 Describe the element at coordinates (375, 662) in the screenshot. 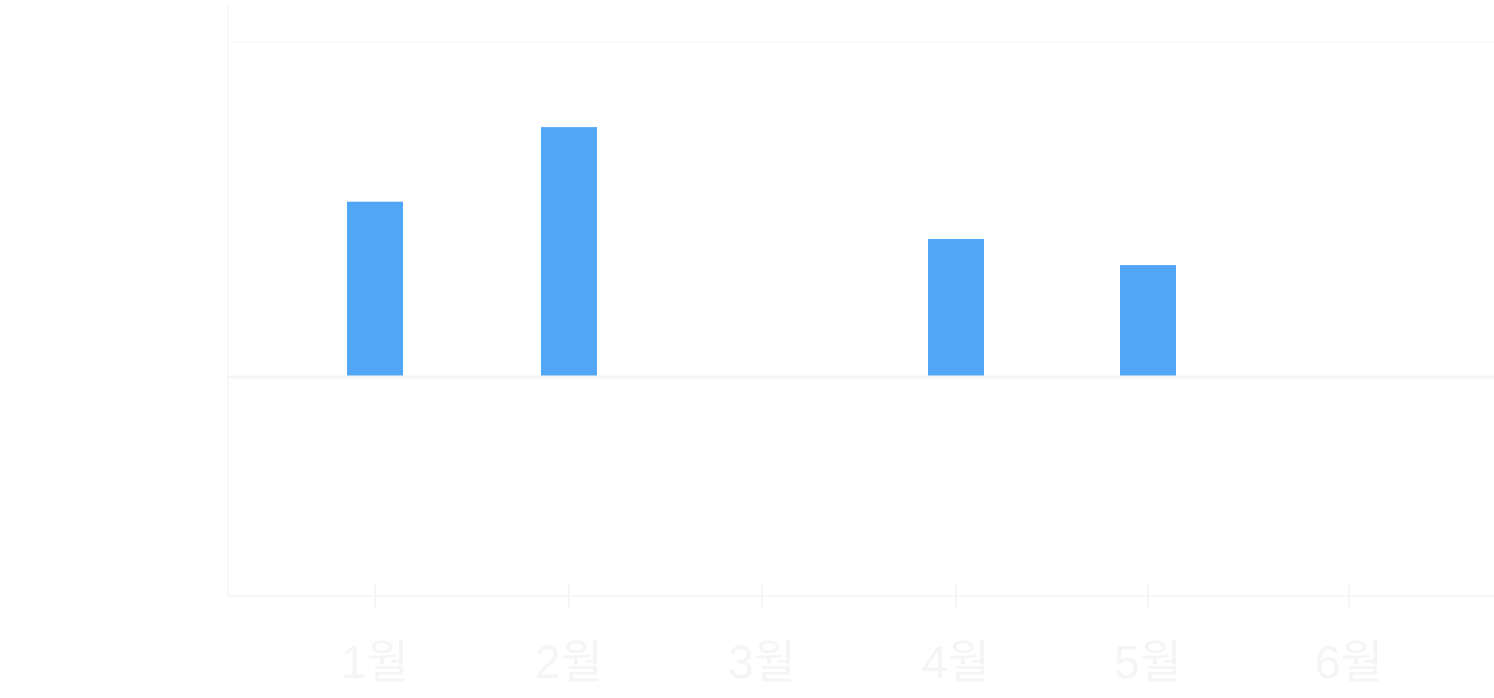

I see `x-tick-label-1: 1월` at that location.